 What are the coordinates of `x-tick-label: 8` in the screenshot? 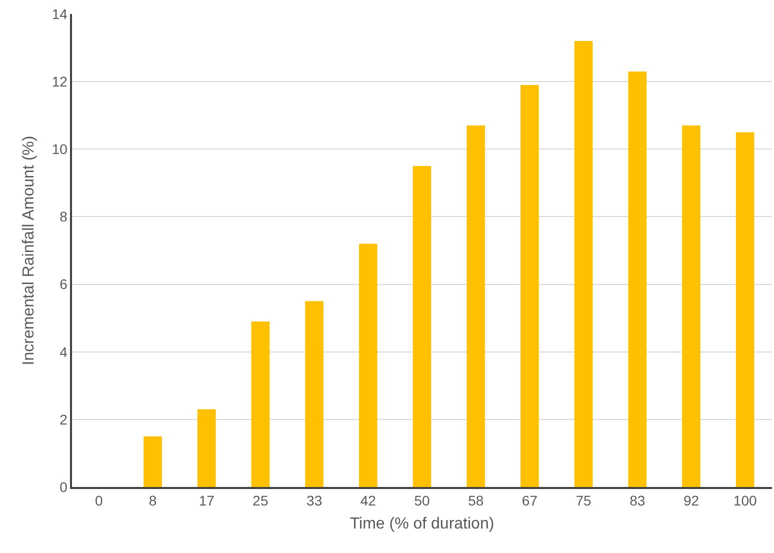 It's located at (152, 500).